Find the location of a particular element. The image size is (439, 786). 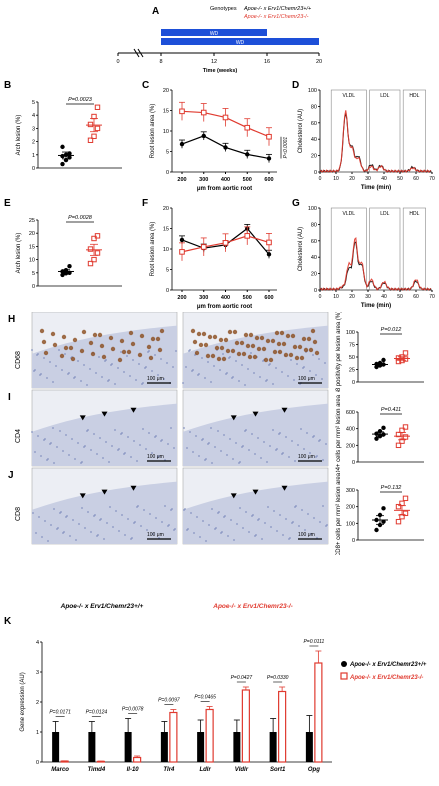

y-axis-label: CD68 positivity per lesion area (%) is located at coordinates (339, 352).